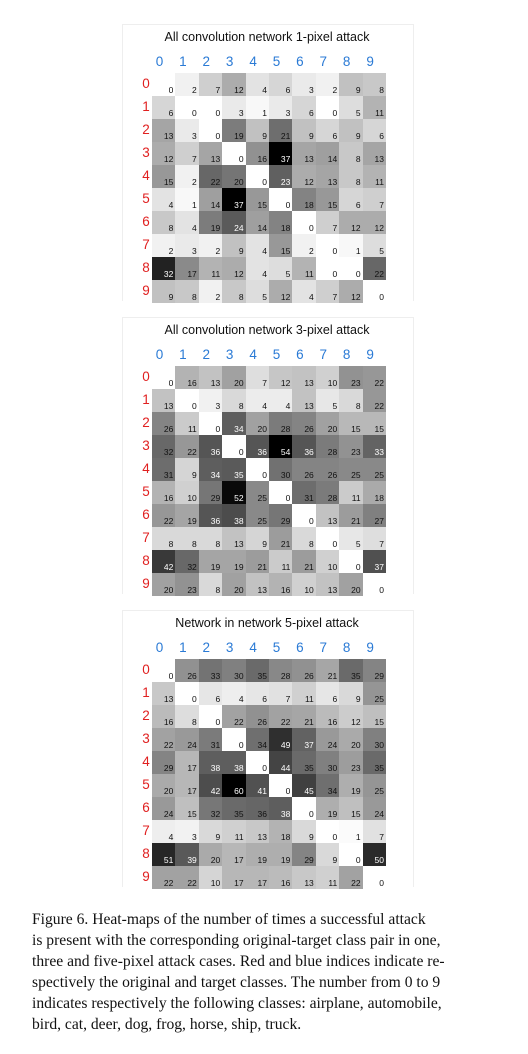  Describe the element at coordinates (304, 291) in the screenshot. I see `heatmap-cell: 4` at that location.